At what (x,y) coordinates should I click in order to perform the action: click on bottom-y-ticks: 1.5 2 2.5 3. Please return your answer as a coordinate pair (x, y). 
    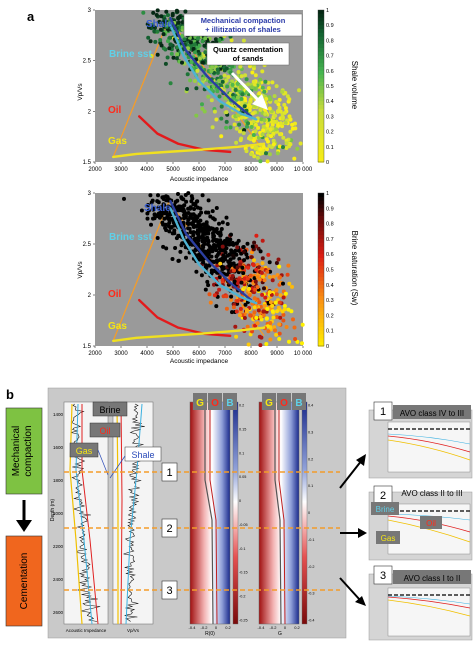
    Looking at the image, I should click on (89, 270).